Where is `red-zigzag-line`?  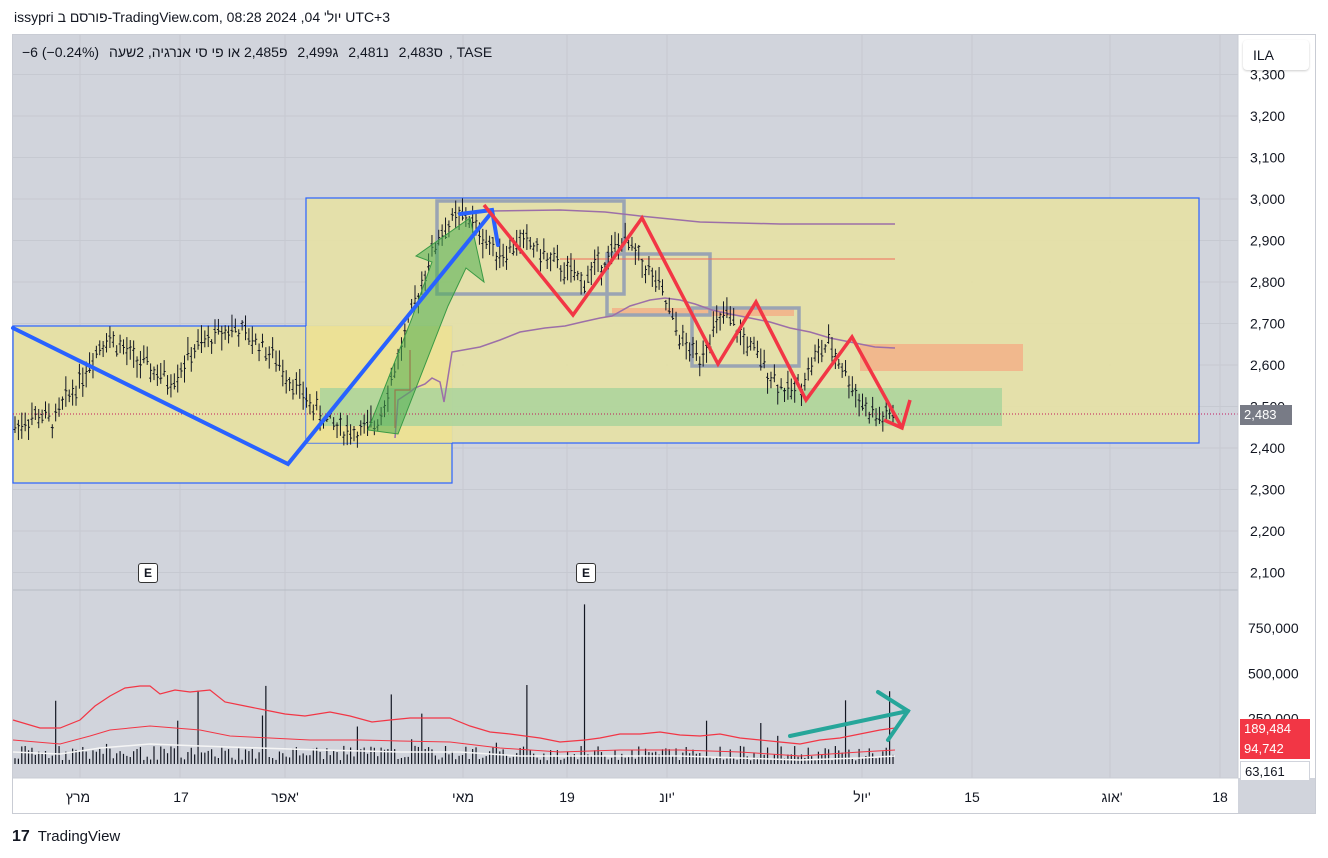
red-zigzag-line is located at coordinates (693, 316).